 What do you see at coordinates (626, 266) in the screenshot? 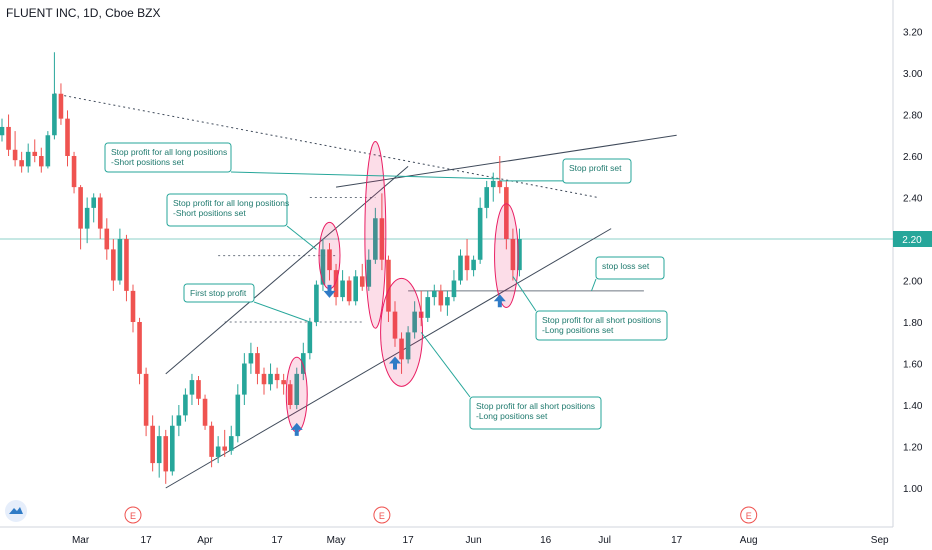
I see `callout-text: stop loss set` at bounding box center [626, 266].